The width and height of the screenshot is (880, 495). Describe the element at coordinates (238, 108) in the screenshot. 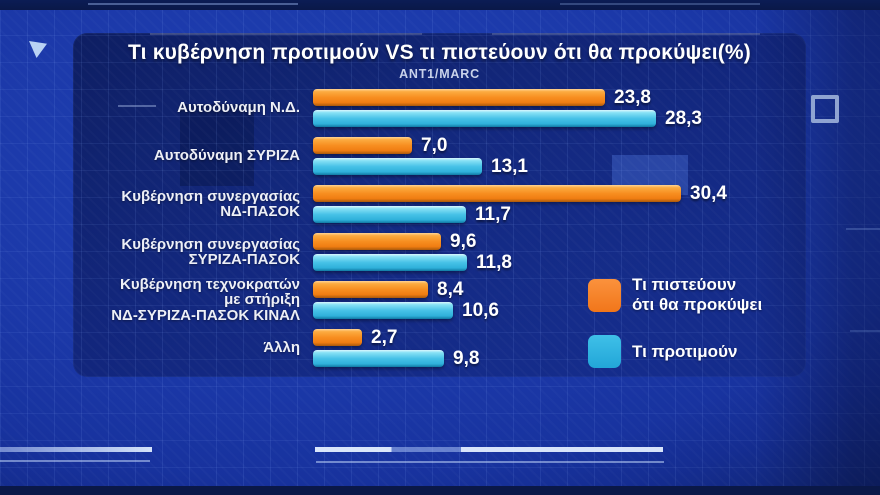

I see `category-label: Αυτοδύναμη Ν.Δ.` at that location.